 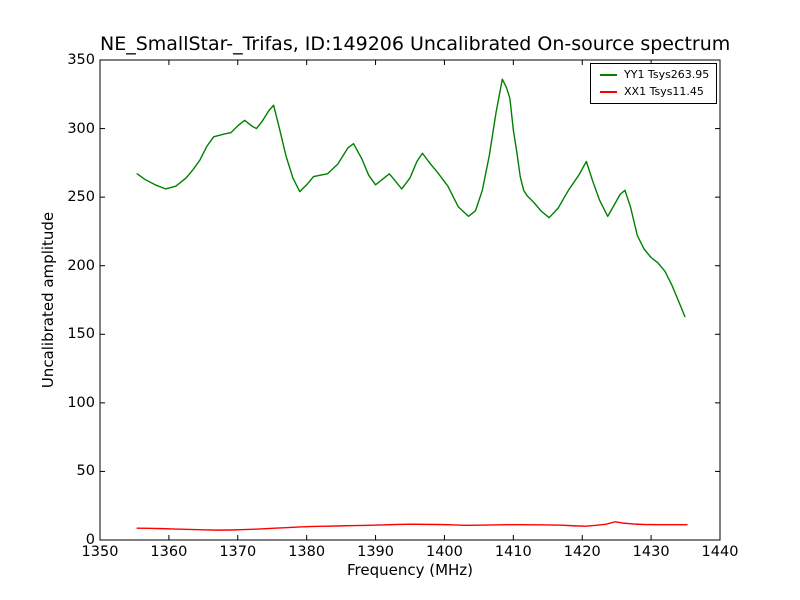 What do you see at coordinates (48, 300) in the screenshot?
I see `y-axis-label: Uncalibrated amplitude` at bounding box center [48, 300].